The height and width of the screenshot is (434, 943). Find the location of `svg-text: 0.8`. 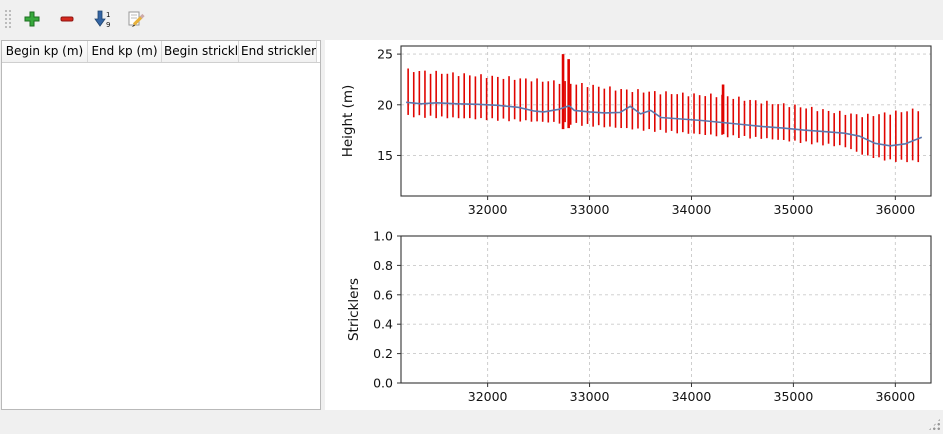

svg-text: 0.8 is located at coordinates (383, 265).